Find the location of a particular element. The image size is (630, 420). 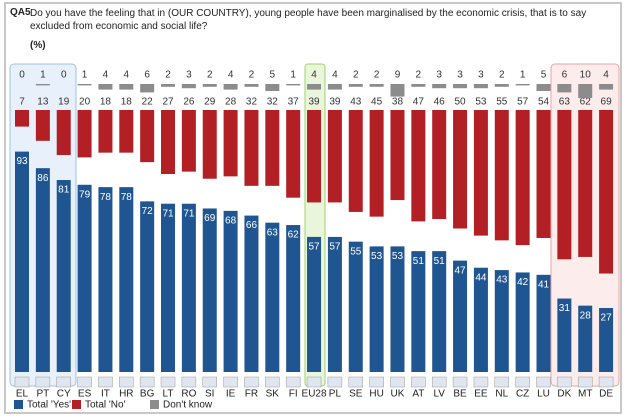

value-label-dont-know: 6 is located at coordinates (147, 75).